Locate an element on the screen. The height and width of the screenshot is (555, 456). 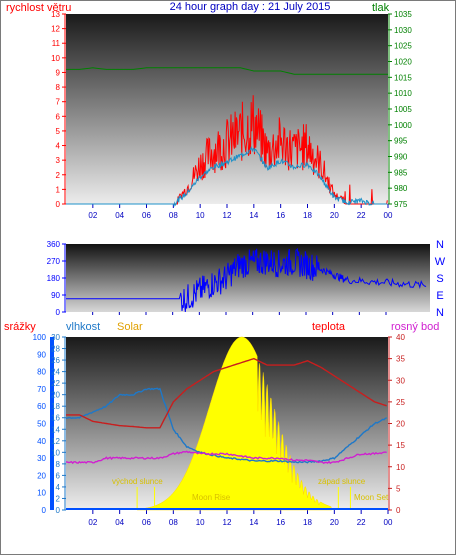
pressure-tick-label: 1010 is located at coordinates (403, 93).